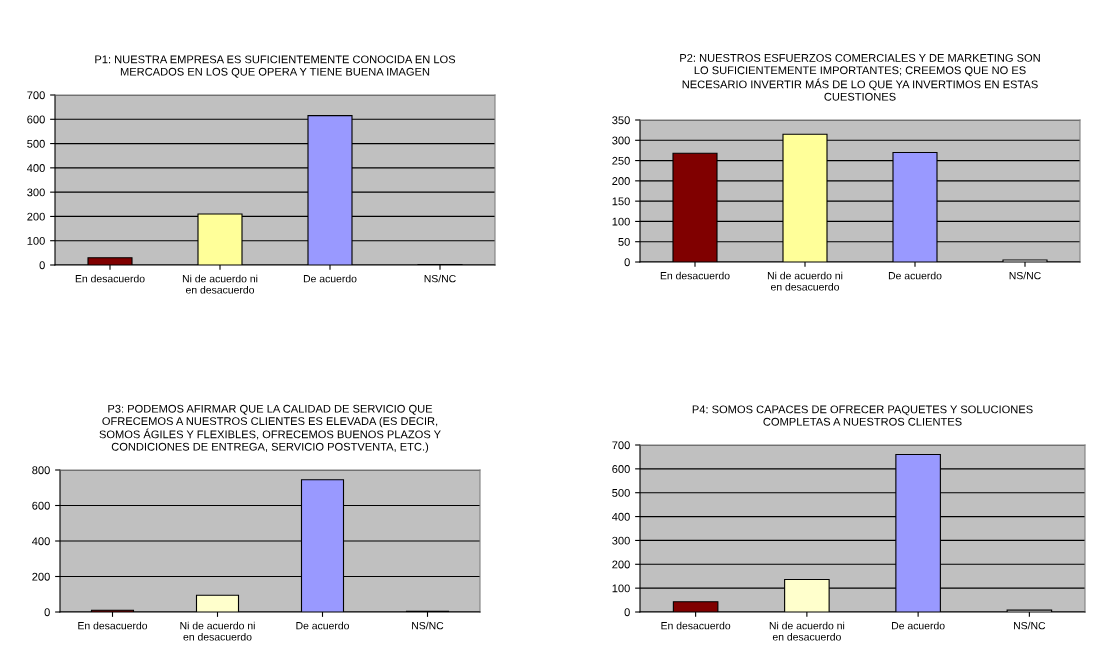 The width and height of the screenshot is (1094, 653). What do you see at coordinates (862, 415) in the screenshot?
I see `chart-title: P4: SOMOS CAPACES DE OFRECER PAQUETES Y SOLUCIONES COMPLETAS A NUESTROS CLIENTES` at bounding box center [862, 415].